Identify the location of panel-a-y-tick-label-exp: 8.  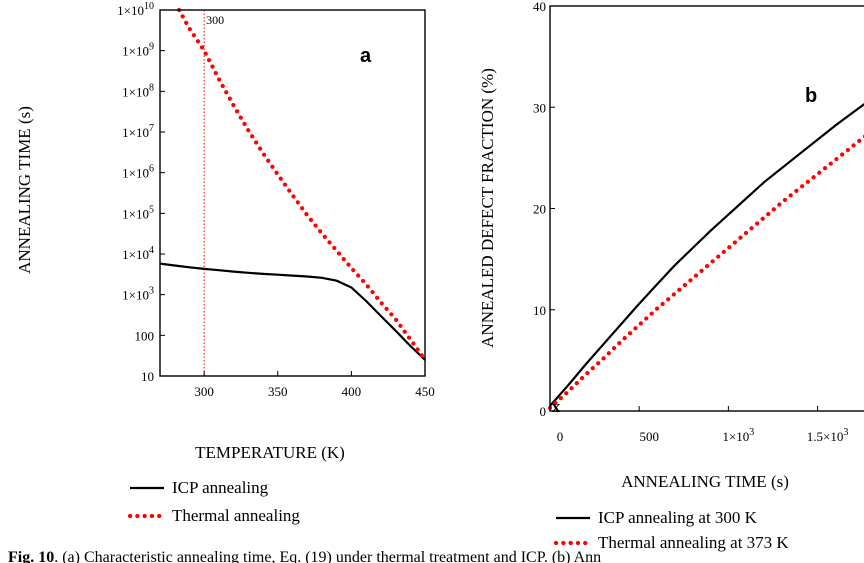
(151, 87).